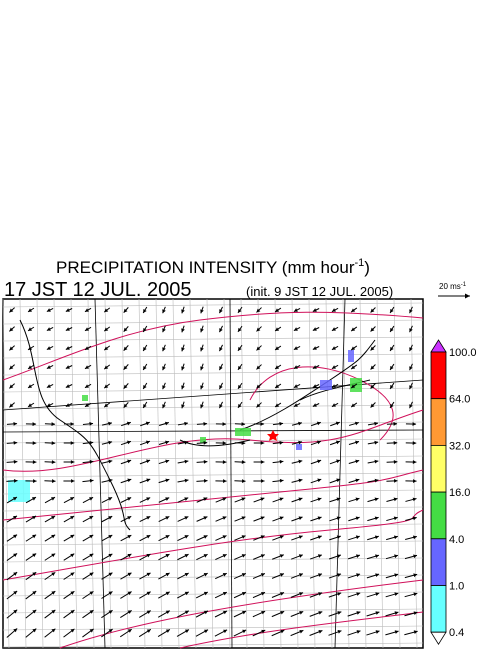 The height and width of the screenshot is (650, 500). What do you see at coordinates (438, 515) in the screenshot?
I see `colorbar-bin` at bounding box center [438, 515].